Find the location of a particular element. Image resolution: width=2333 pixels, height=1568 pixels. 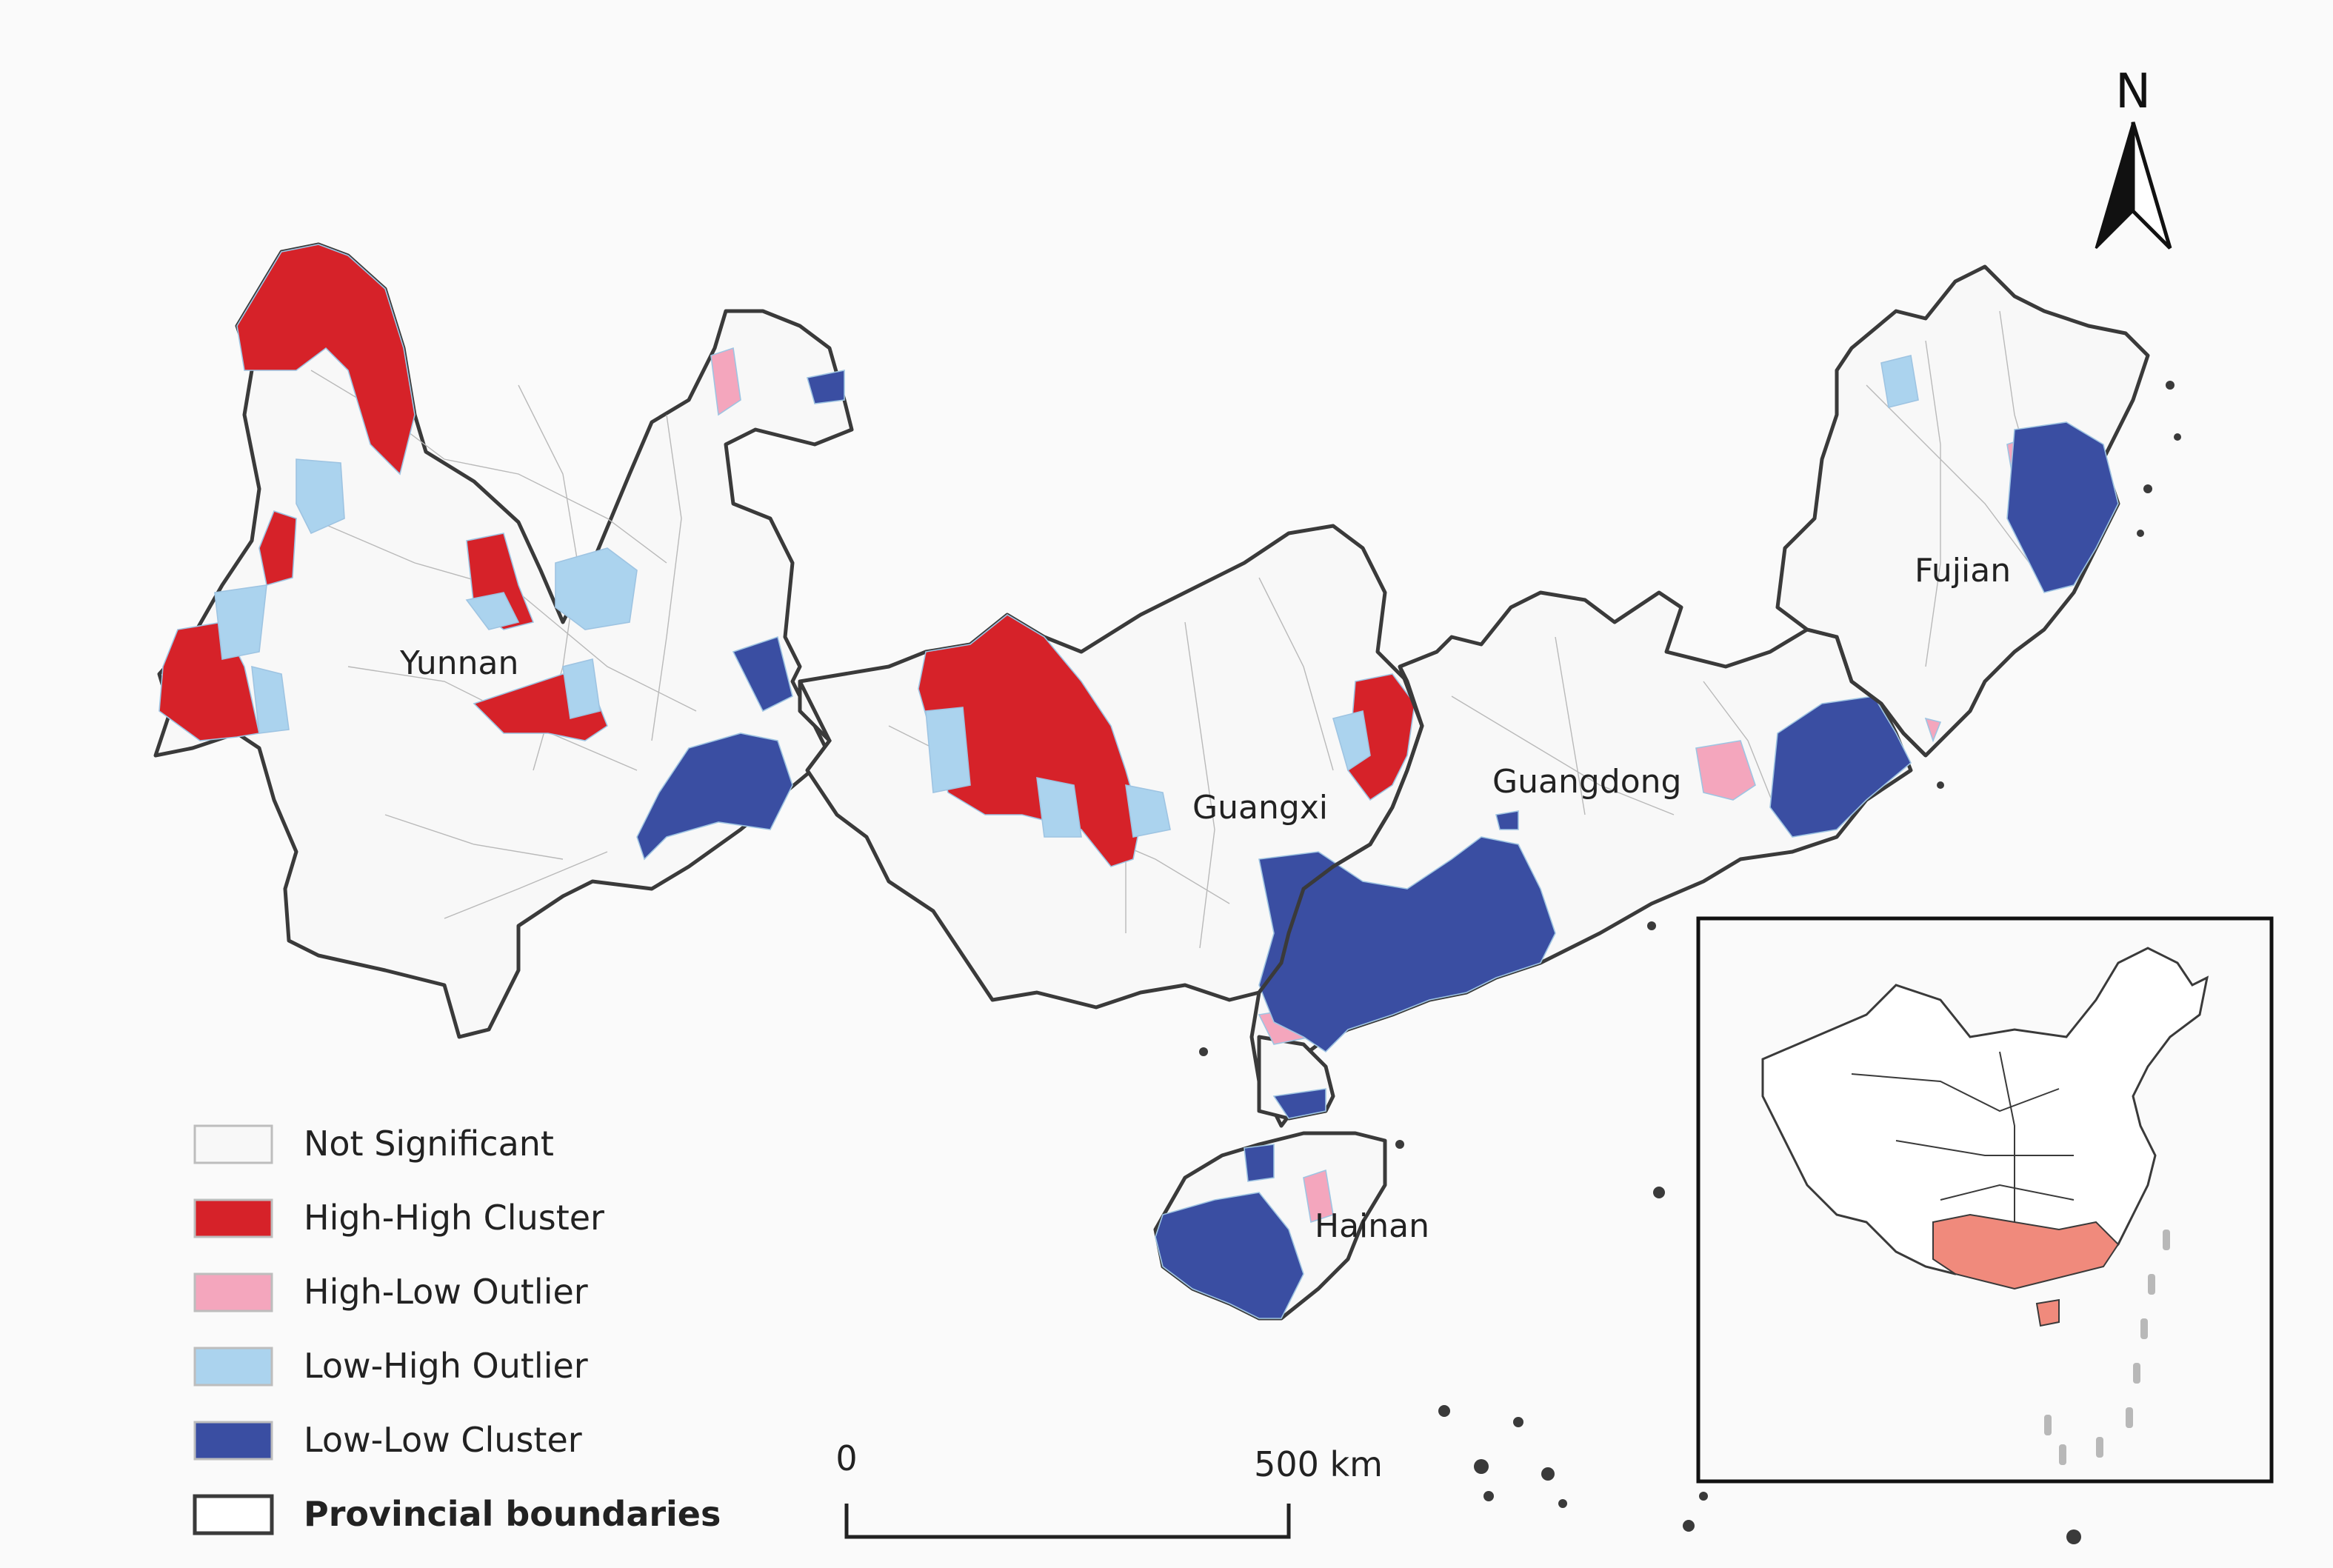

scale-start-label: 0 is located at coordinates (846, 1458).